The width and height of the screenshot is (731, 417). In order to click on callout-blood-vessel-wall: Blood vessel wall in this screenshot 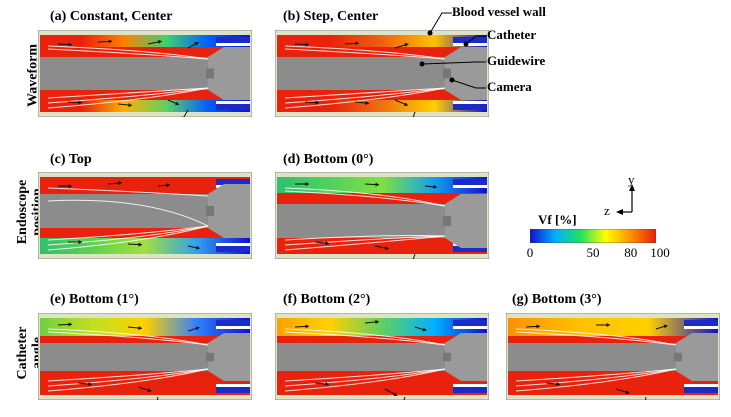, I will do `click(499, 11)`.